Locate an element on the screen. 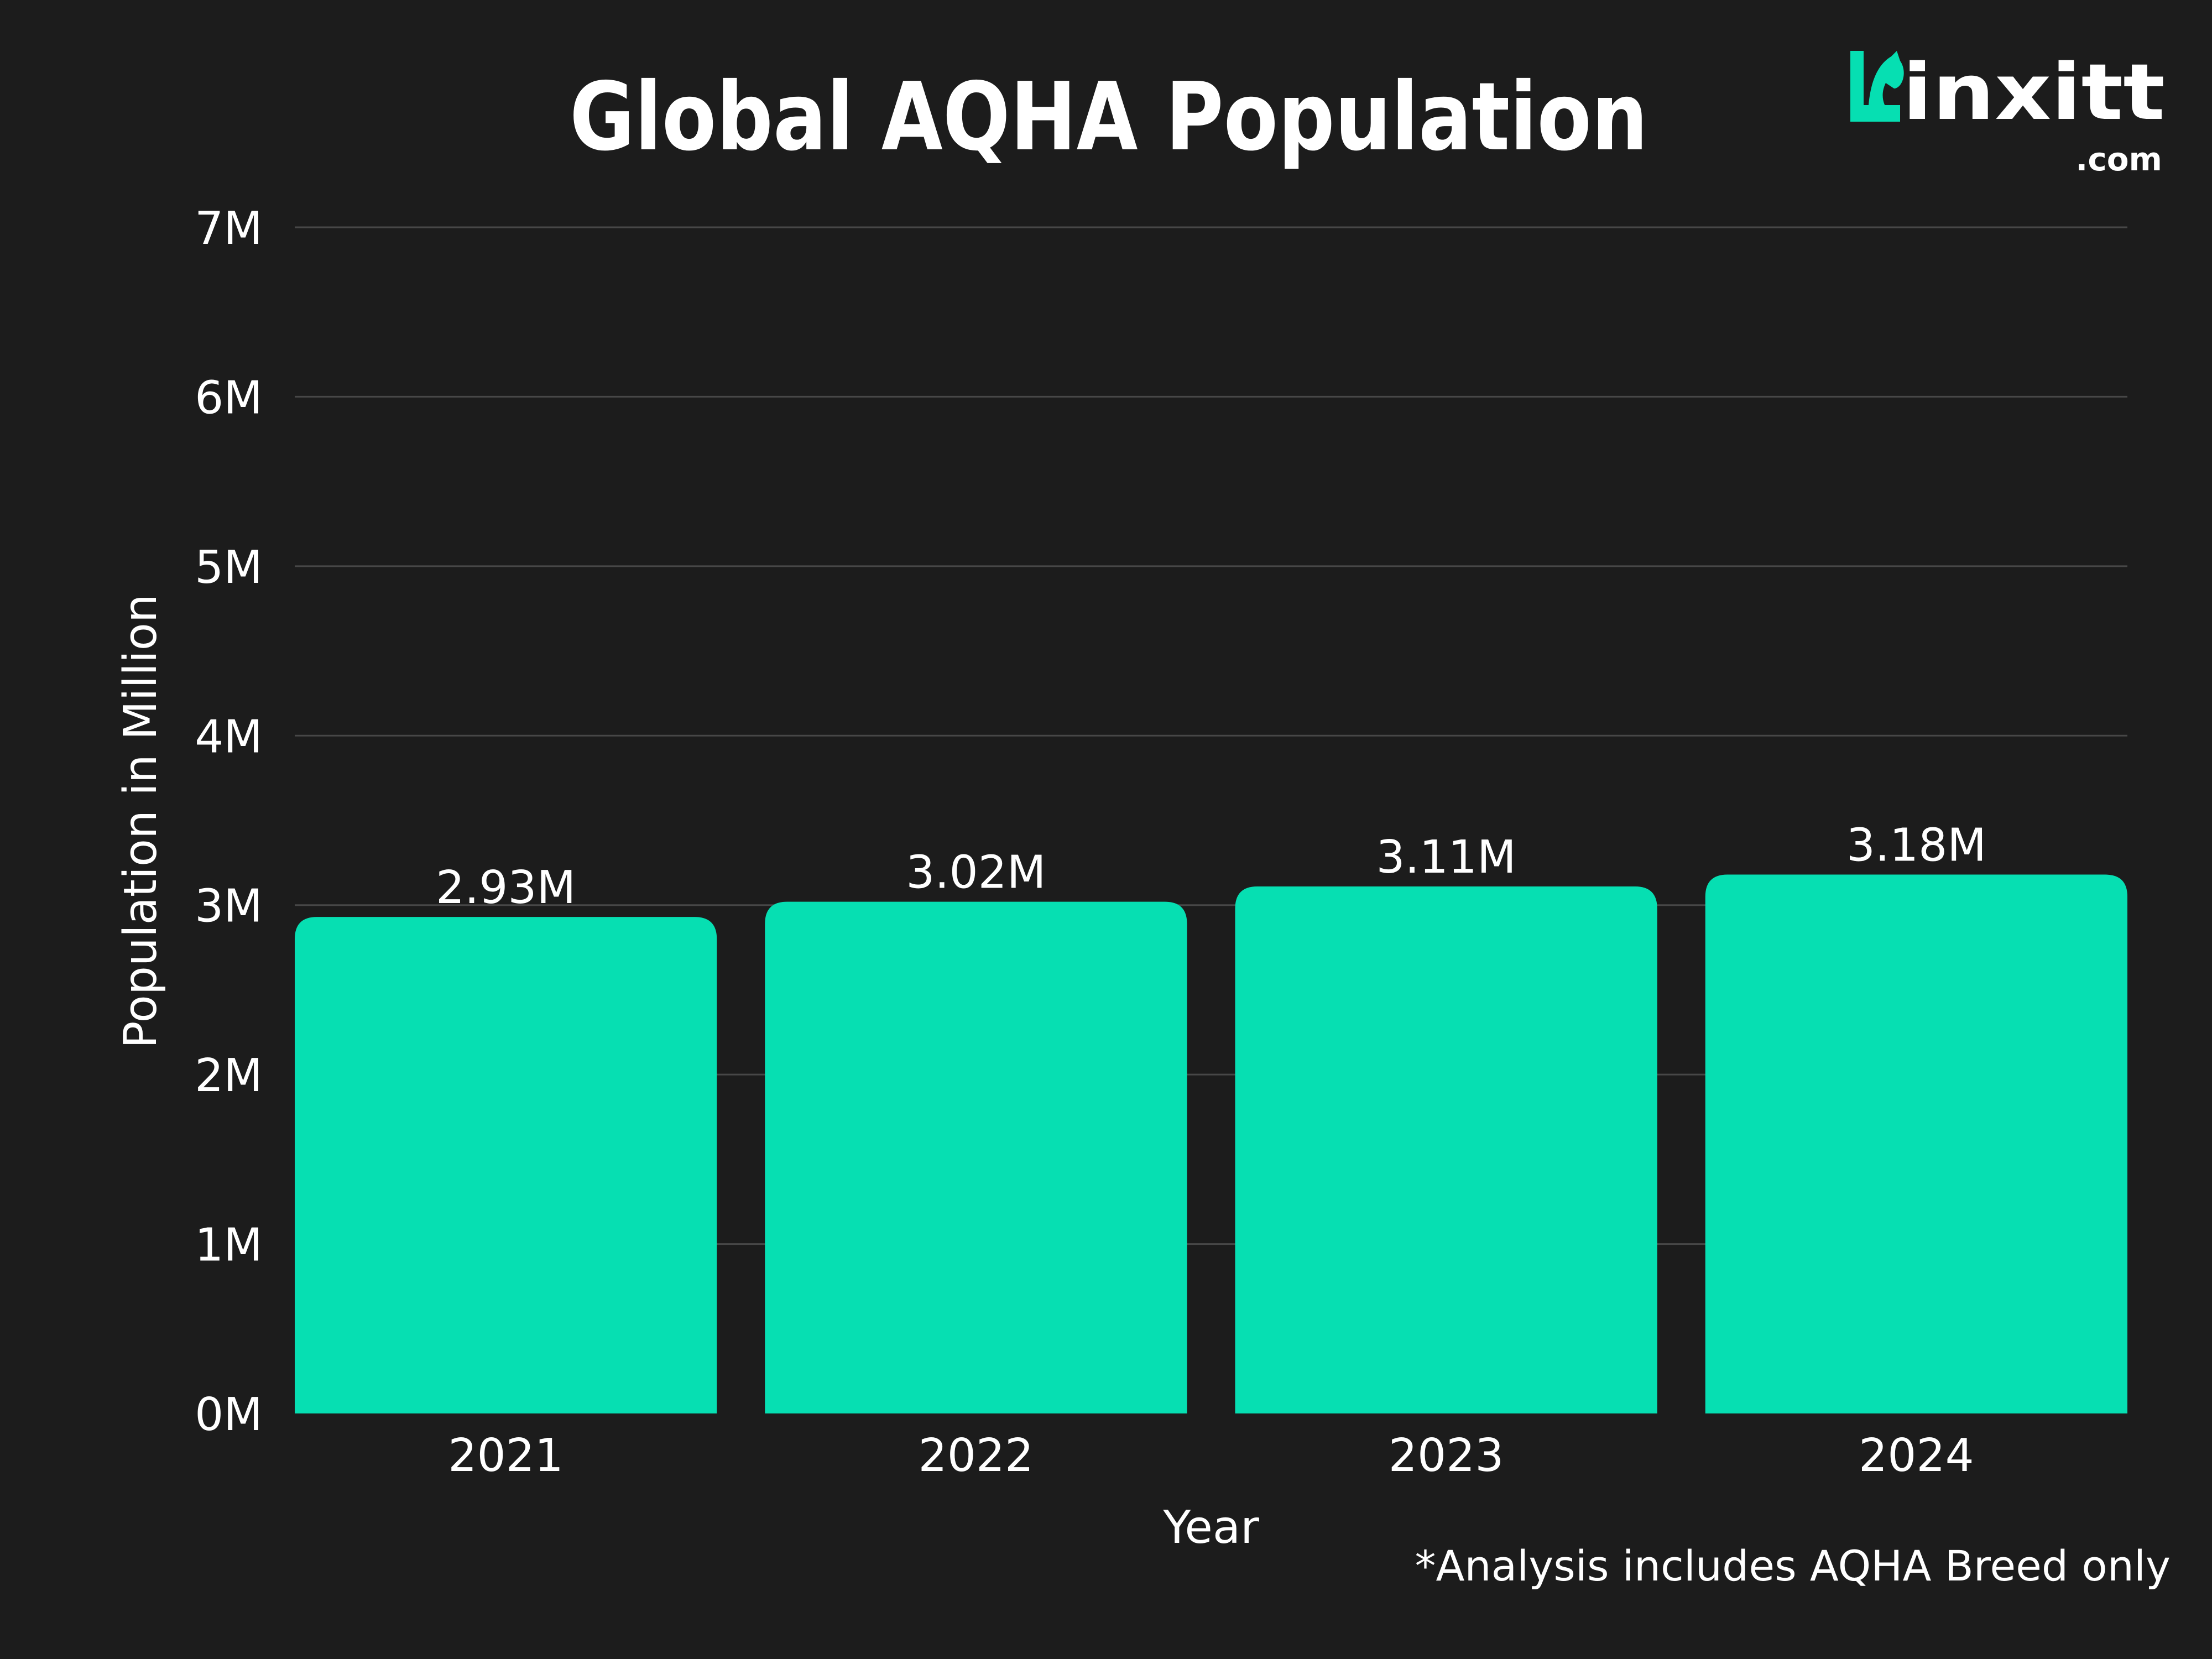 This screenshot has height=1659, width=2212. logo-text: inxitt is located at coordinates (2034, 93).